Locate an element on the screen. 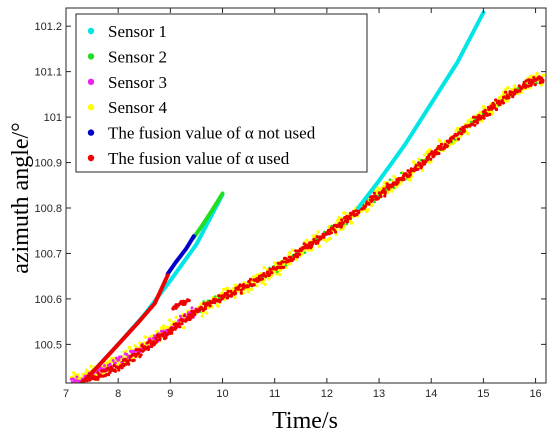 Image resolution: width=550 pixels, height=439 pixels. legend-label: Sensor 2 is located at coordinates (137, 56).